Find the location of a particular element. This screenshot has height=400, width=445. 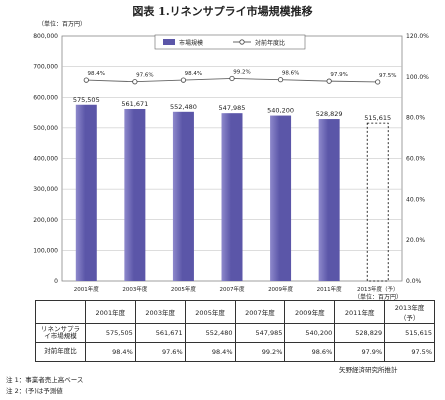

x-tick-label: 2007年度 is located at coordinates (232, 289).